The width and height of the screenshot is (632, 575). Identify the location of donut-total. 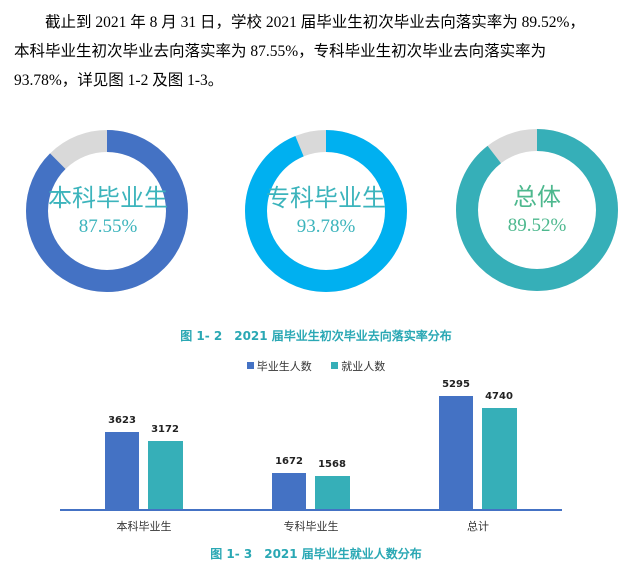
(537, 210).